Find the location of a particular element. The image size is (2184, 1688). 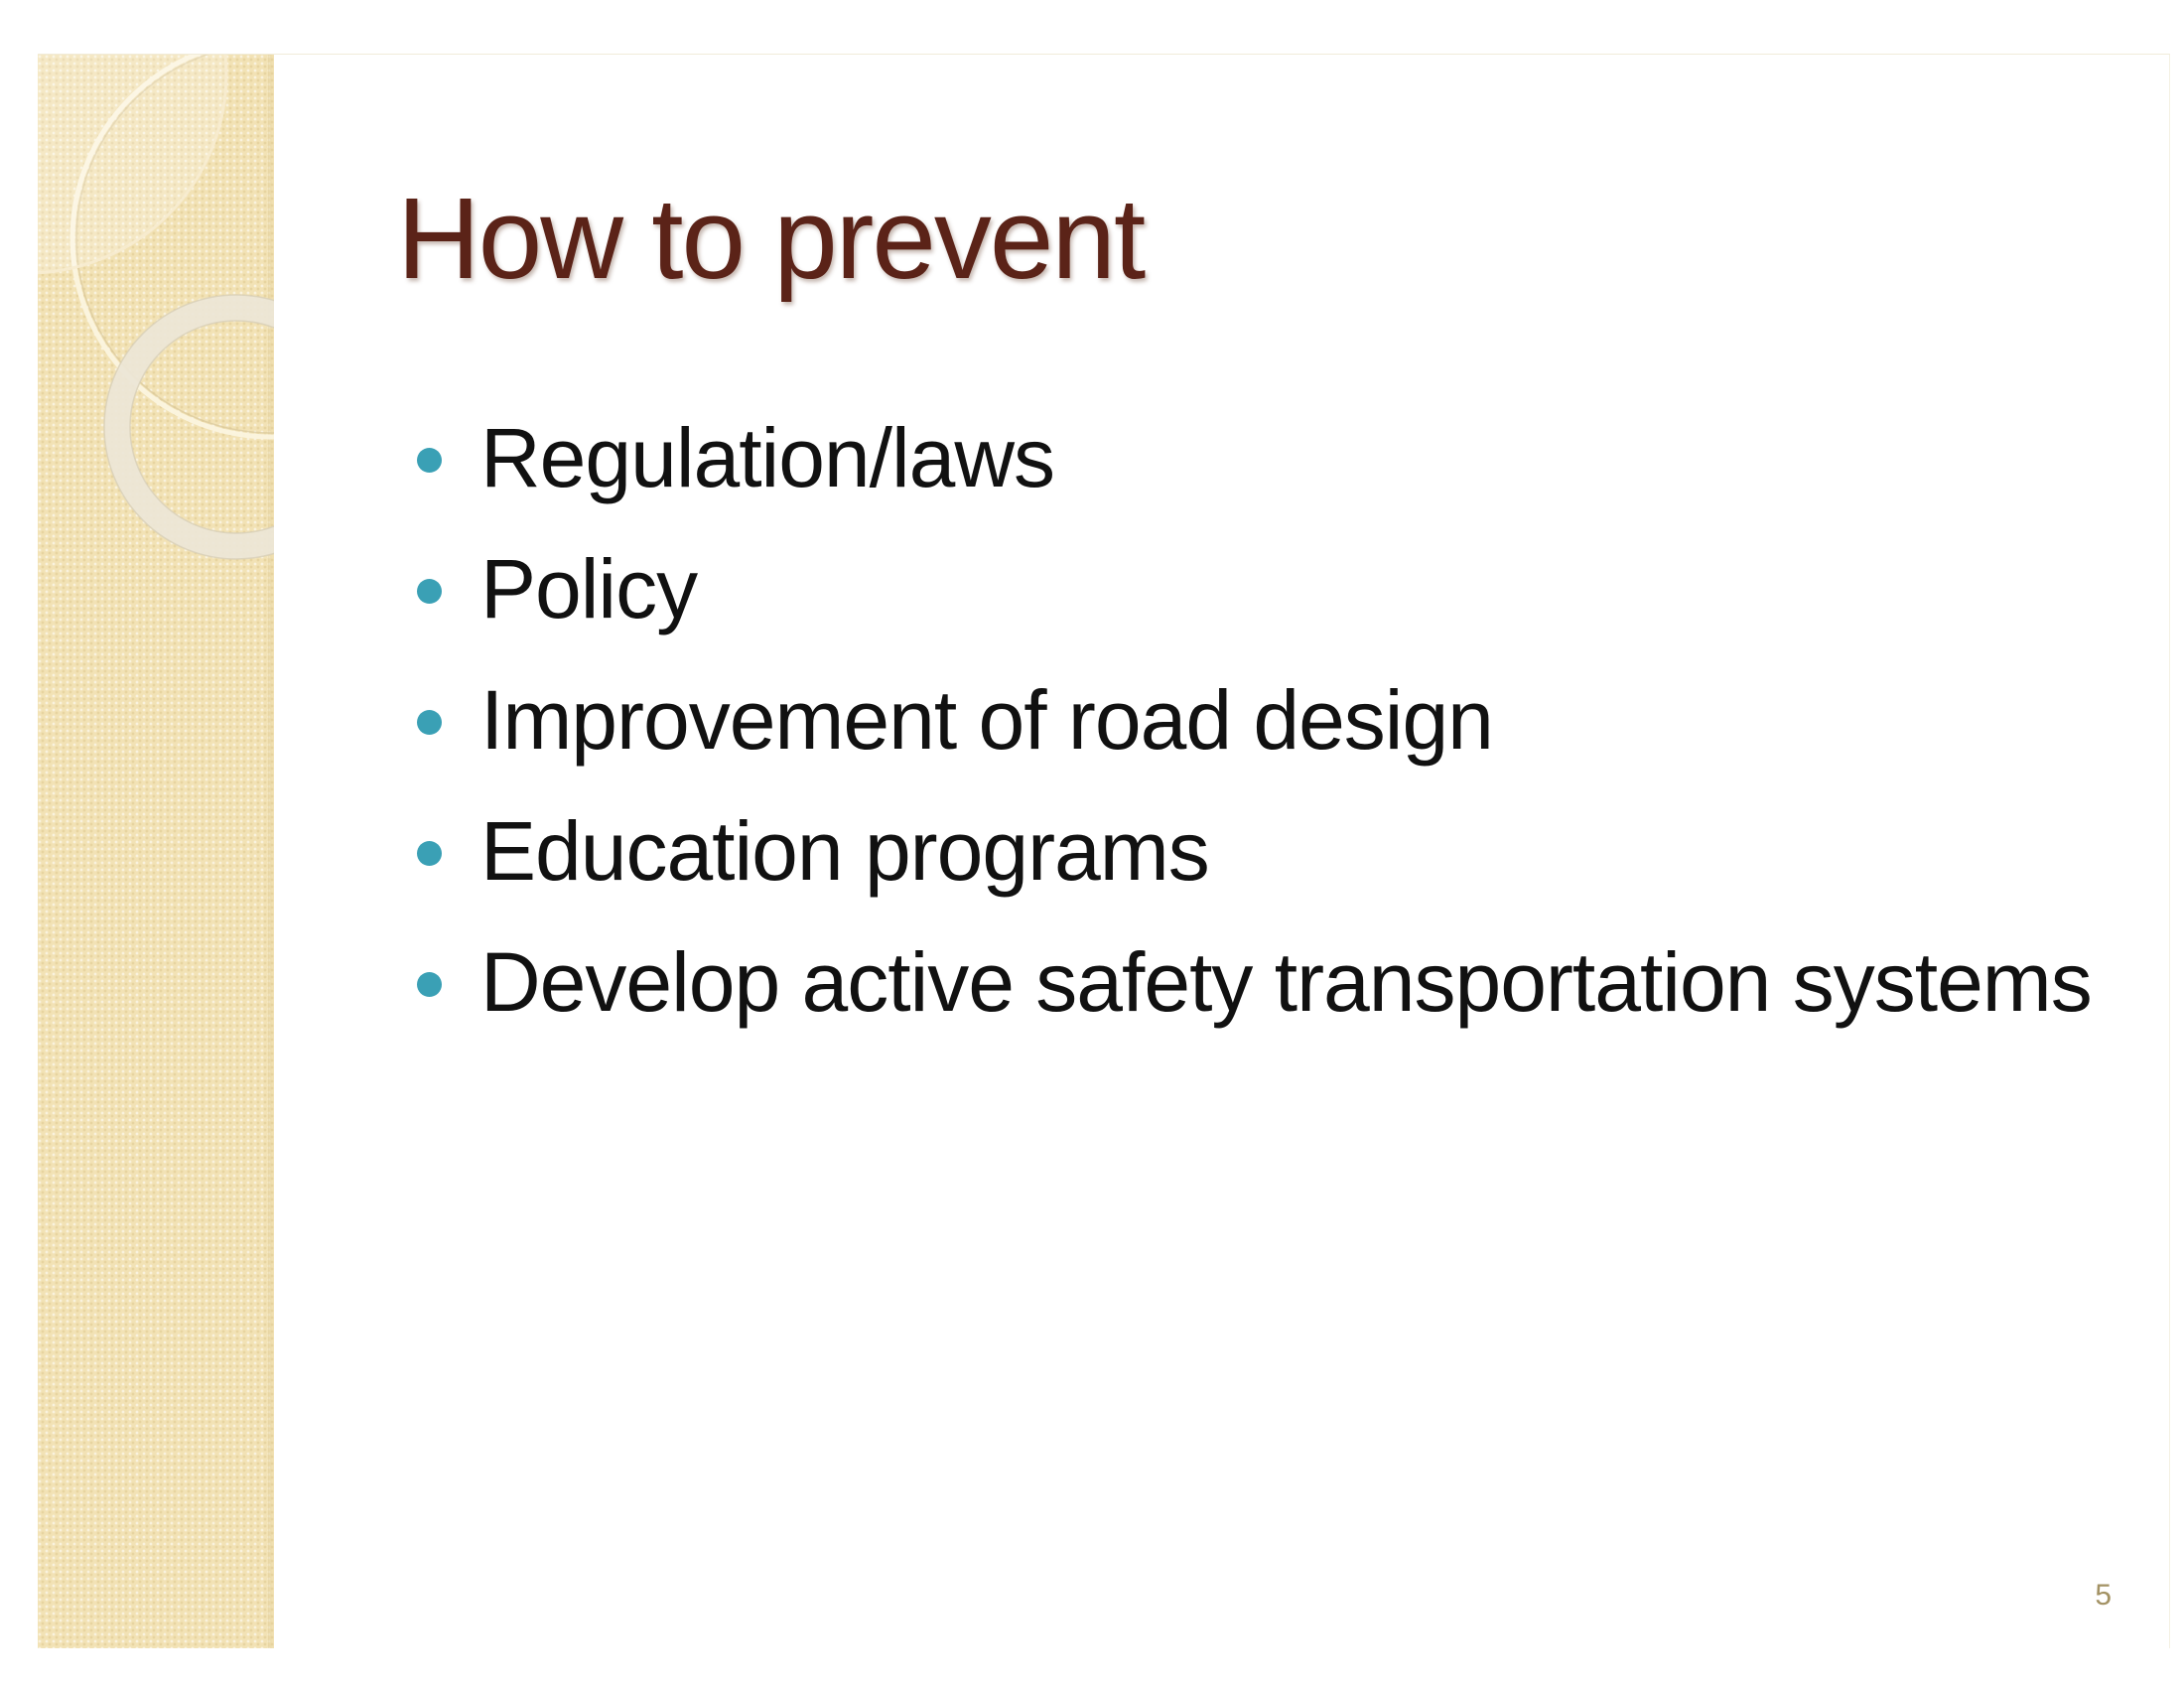

slide-title: How to prevent is located at coordinates (771, 238).